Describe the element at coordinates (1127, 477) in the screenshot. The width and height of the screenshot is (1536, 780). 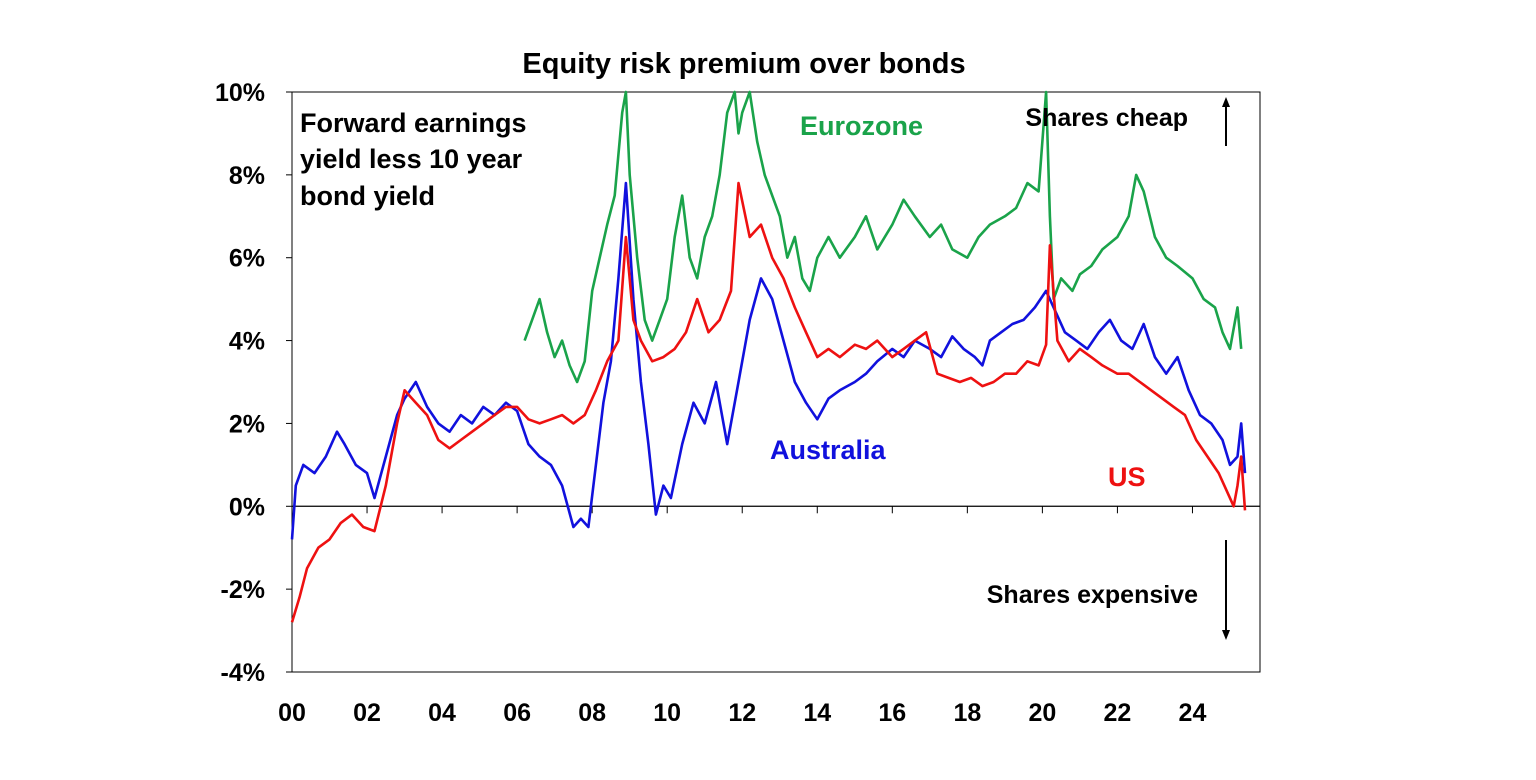
I see `series-label-us: US` at that location.